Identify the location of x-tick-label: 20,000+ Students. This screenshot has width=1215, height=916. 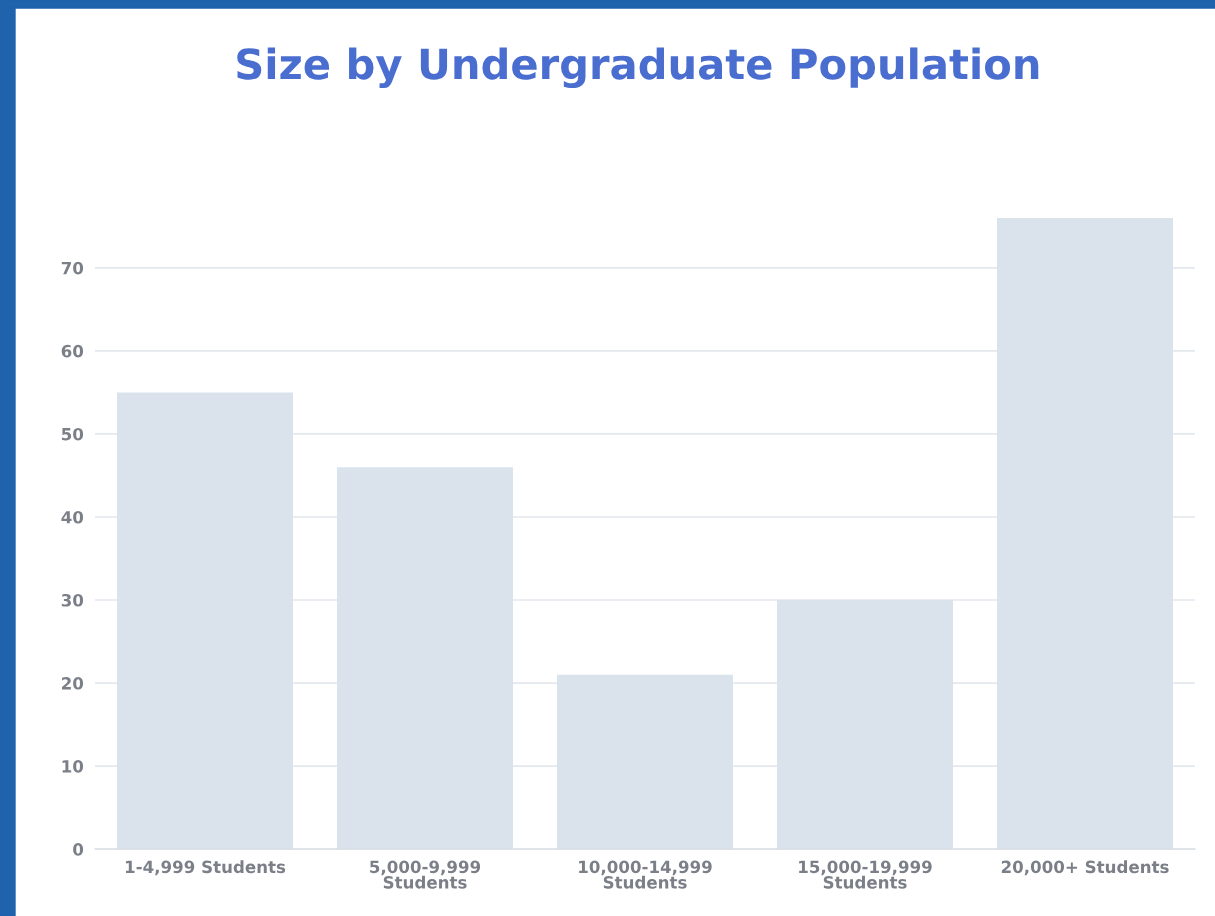
(1085, 868).